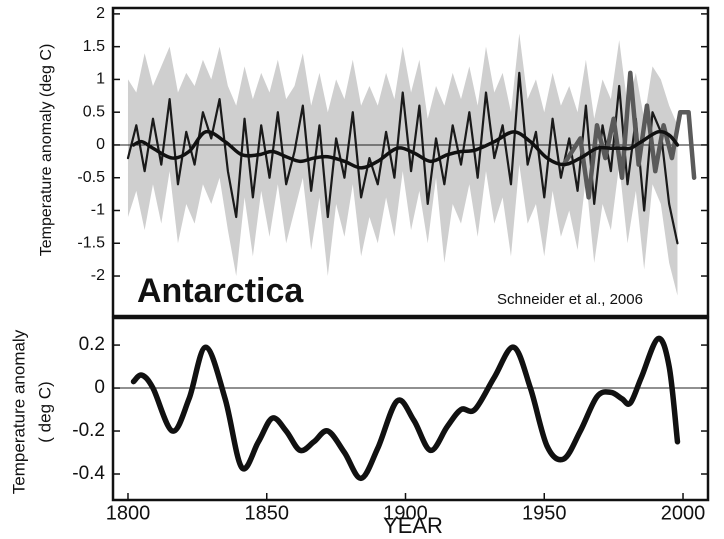  I want to click on y-axis-label: Temperature anomaly (deg C), so click(46, 150).